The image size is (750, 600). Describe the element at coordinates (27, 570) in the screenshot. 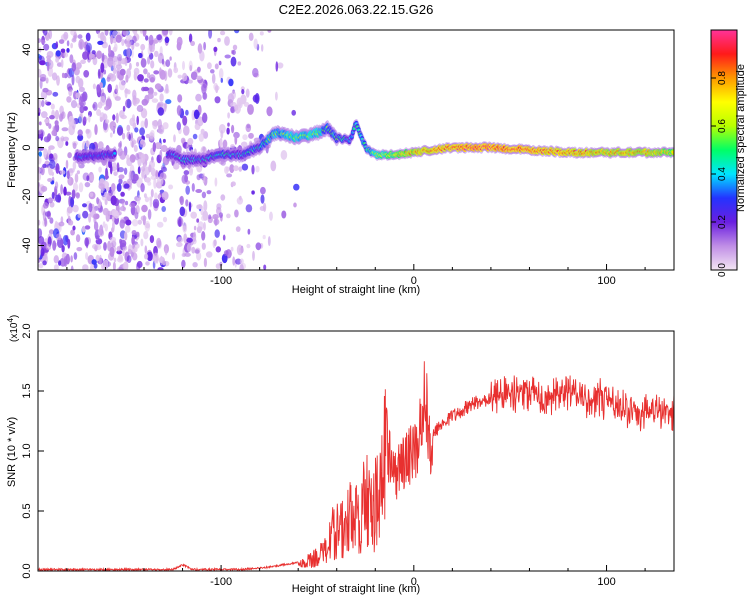

I see `y-tick-label: 0.0` at that location.